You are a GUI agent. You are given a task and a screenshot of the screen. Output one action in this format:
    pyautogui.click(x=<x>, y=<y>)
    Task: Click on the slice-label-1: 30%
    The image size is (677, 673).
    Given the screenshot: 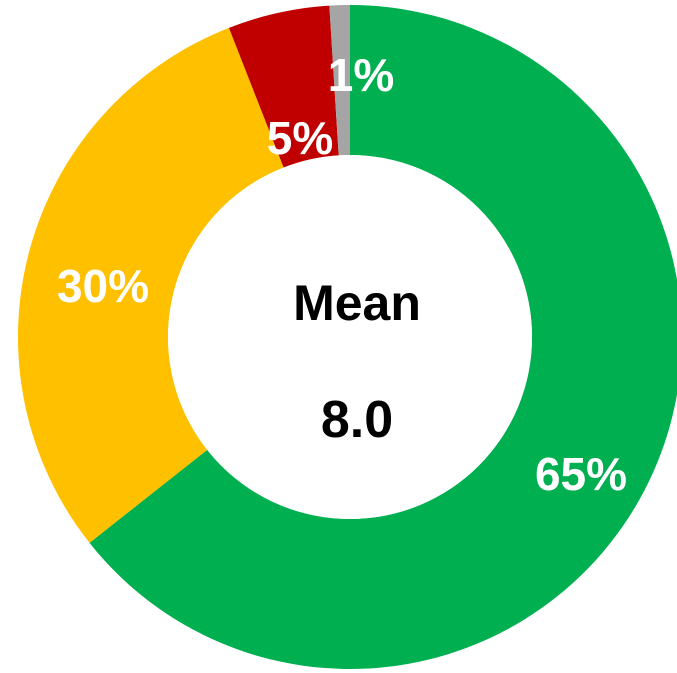 What is the action you would take?
    pyautogui.click(x=103, y=286)
    